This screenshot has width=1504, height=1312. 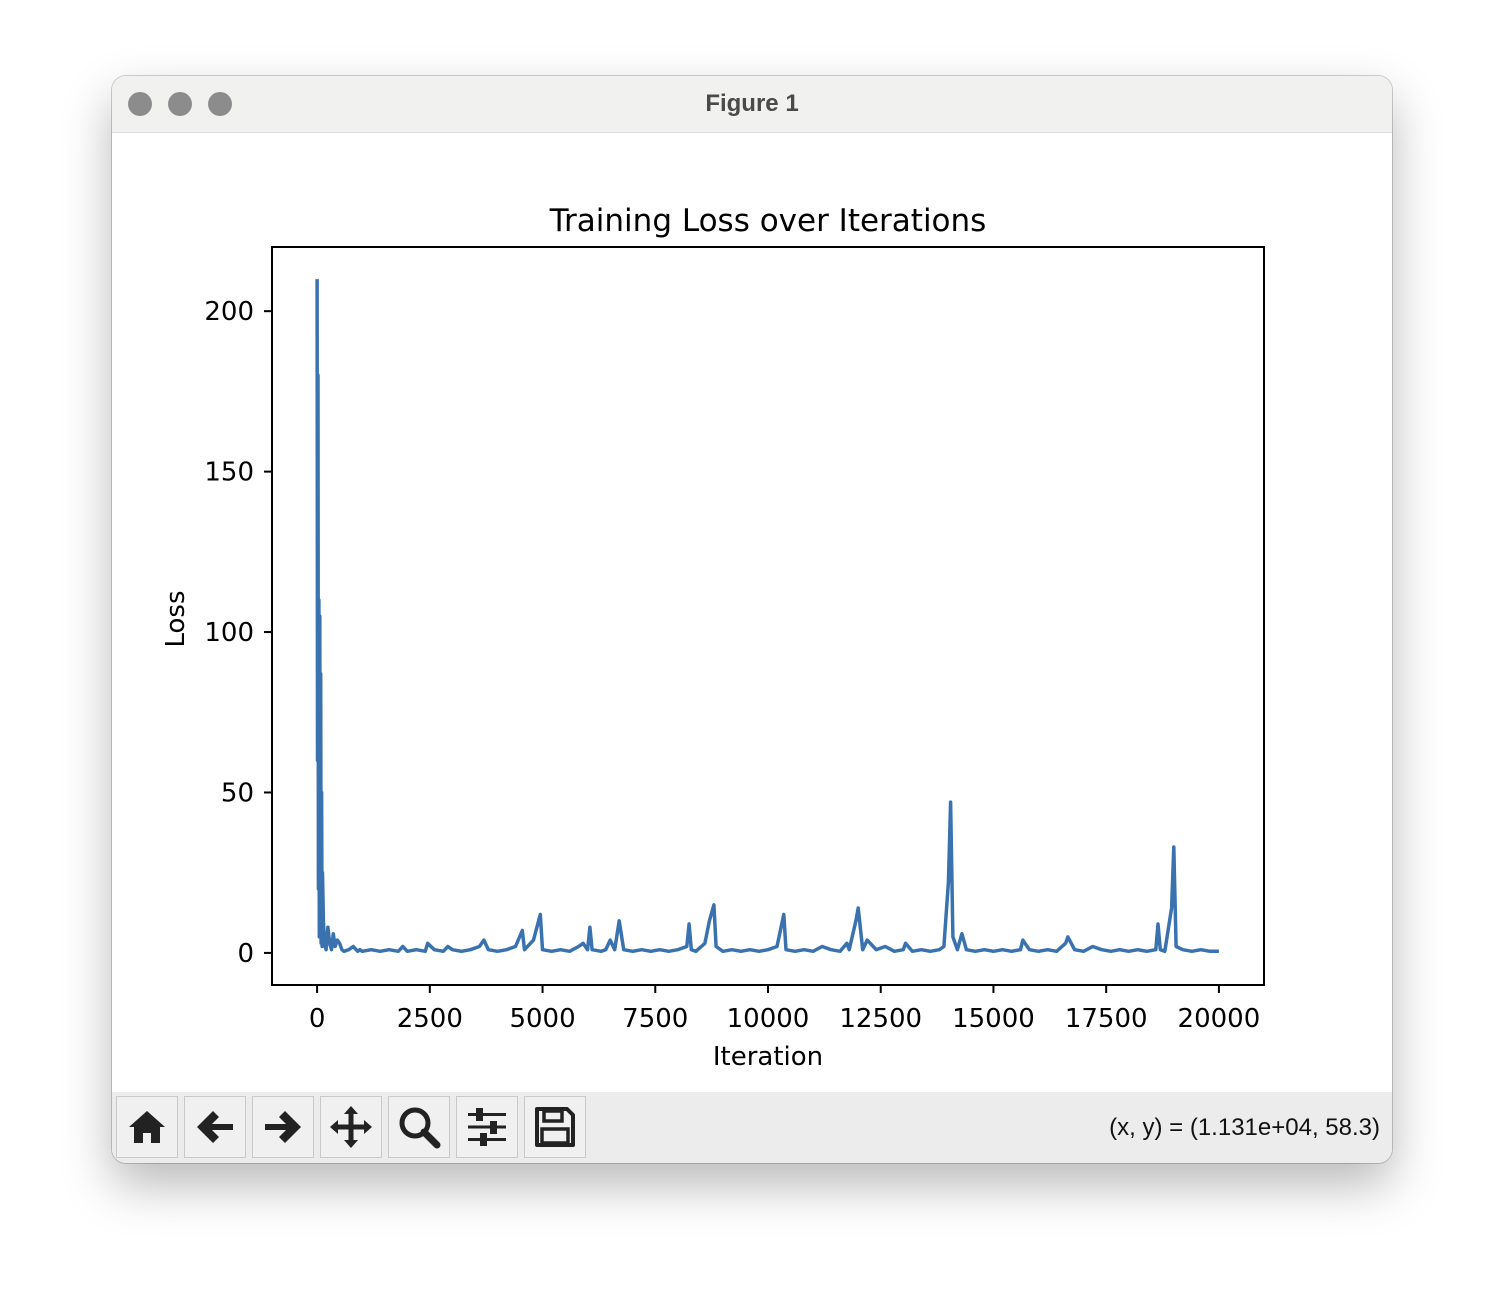 I want to click on x-tick-label-0: 0, so click(x=317, y=1019).